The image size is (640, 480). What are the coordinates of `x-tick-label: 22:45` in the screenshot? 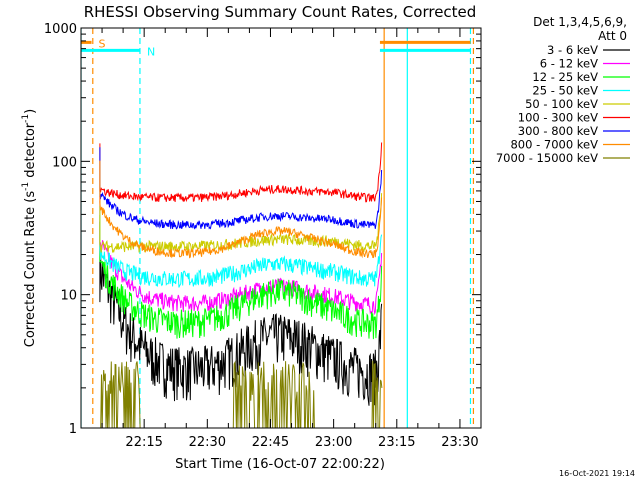 It's located at (270, 442).